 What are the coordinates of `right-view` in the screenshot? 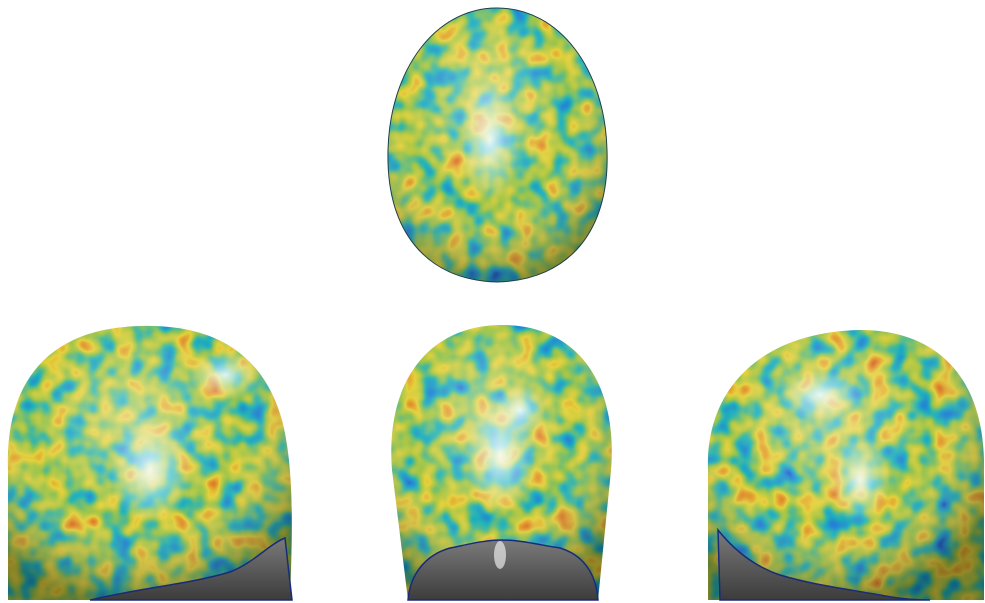 It's located at (842, 461).